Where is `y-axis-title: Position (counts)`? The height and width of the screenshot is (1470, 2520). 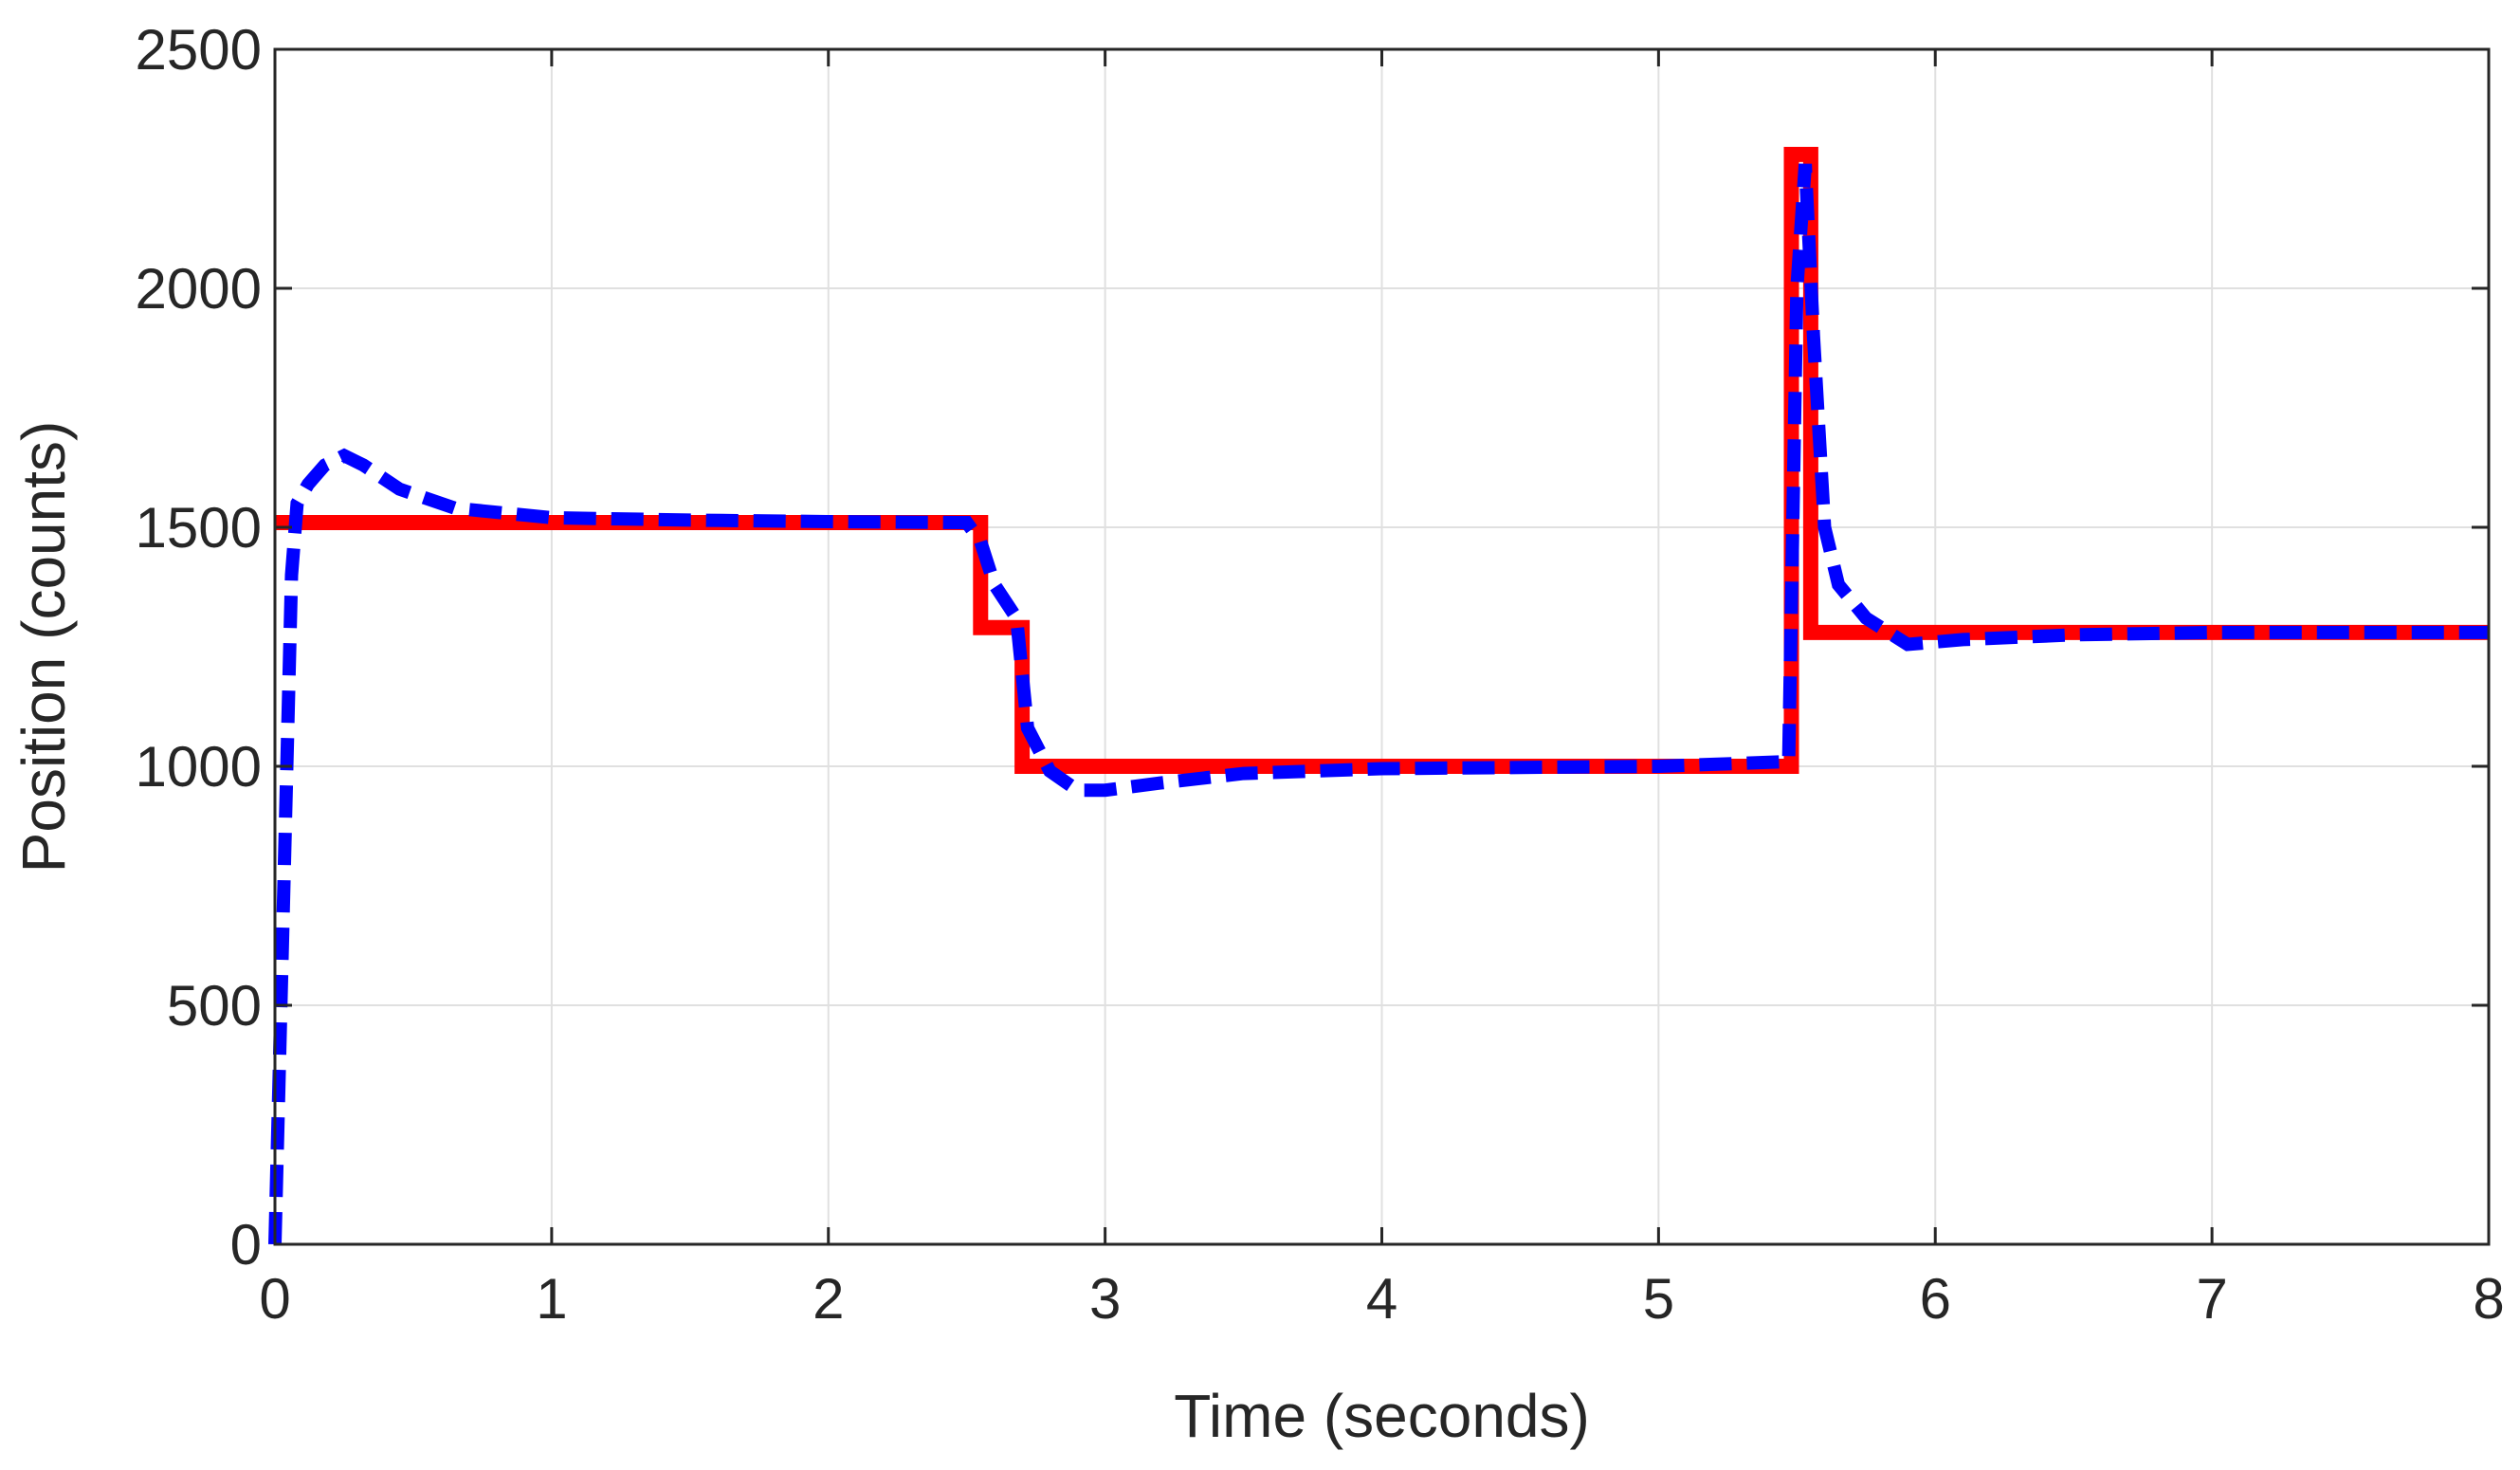
y-axis-title: Position (counts) is located at coordinates (43, 647).